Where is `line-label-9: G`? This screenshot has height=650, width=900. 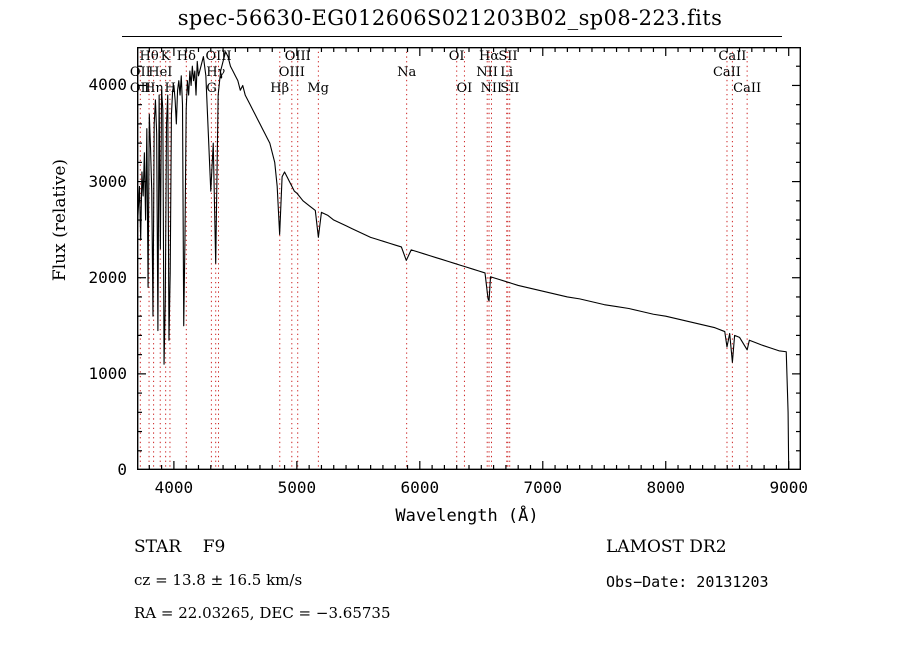 line-label-9: G is located at coordinates (211, 88).